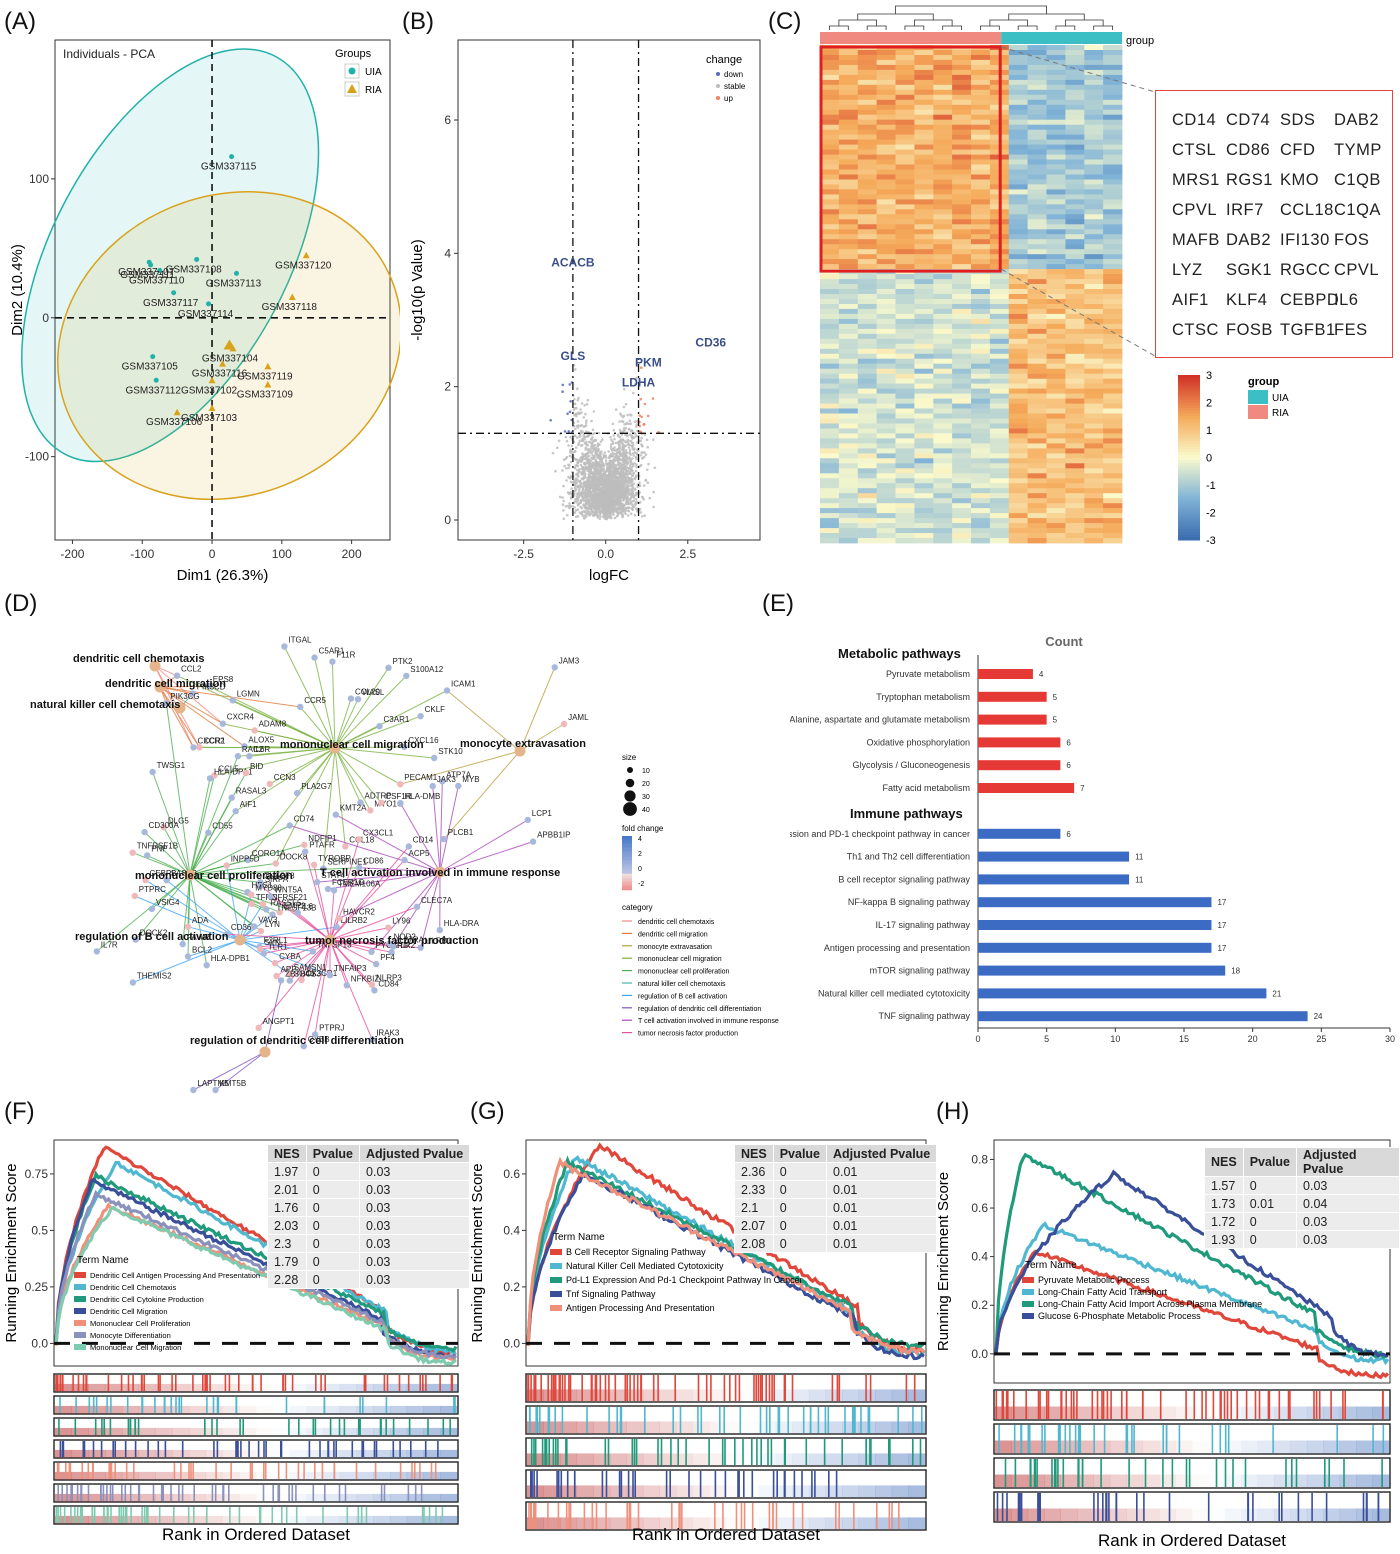 The width and height of the screenshot is (1400, 1554). I want to click on category-legend-label: monocyte extravasation, so click(675, 947).